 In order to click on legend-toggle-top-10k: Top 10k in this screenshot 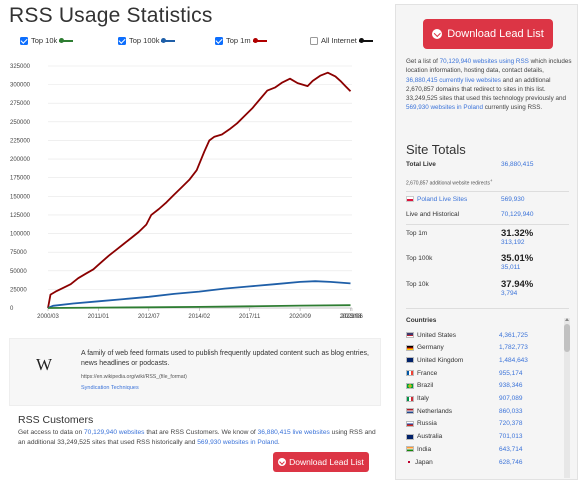, I will do `click(47, 40)`.